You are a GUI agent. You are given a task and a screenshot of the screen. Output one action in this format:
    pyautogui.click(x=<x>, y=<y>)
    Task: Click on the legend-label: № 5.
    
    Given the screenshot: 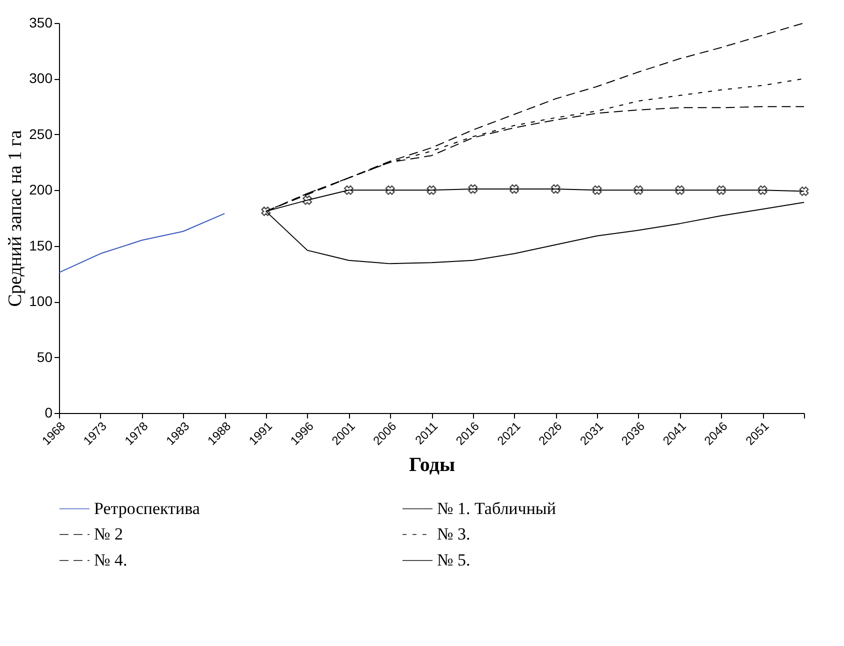 What is the action you would take?
    pyautogui.click(x=453, y=560)
    